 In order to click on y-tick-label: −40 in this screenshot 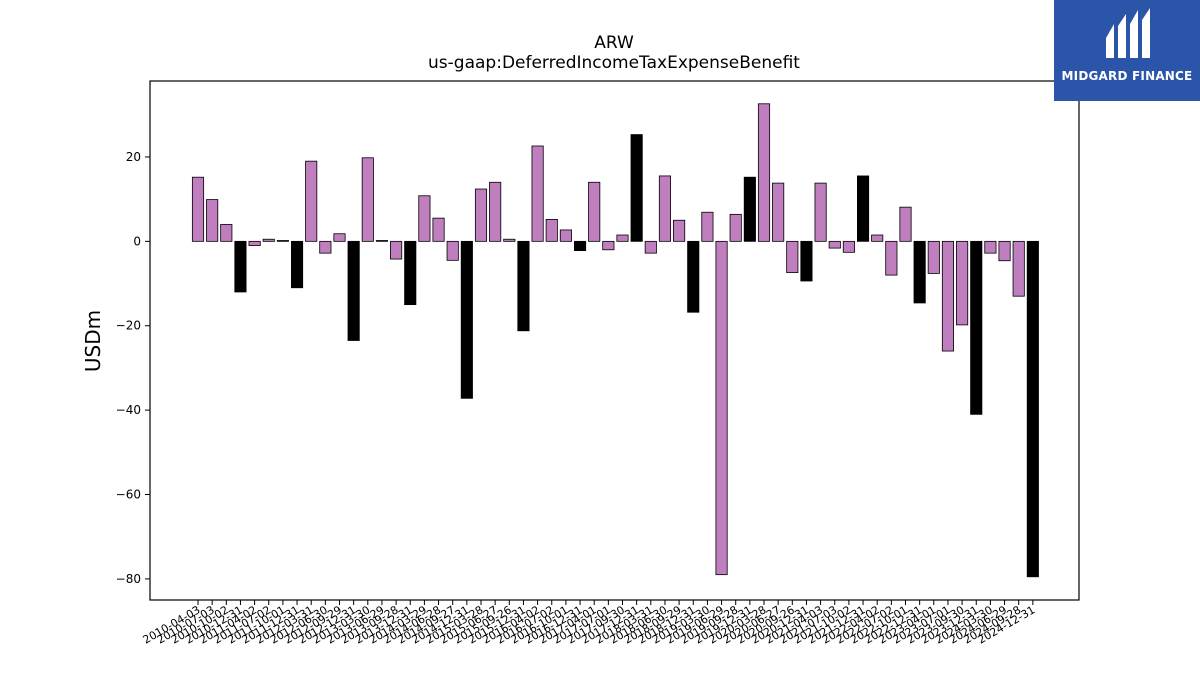, I will do `click(128, 410)`.